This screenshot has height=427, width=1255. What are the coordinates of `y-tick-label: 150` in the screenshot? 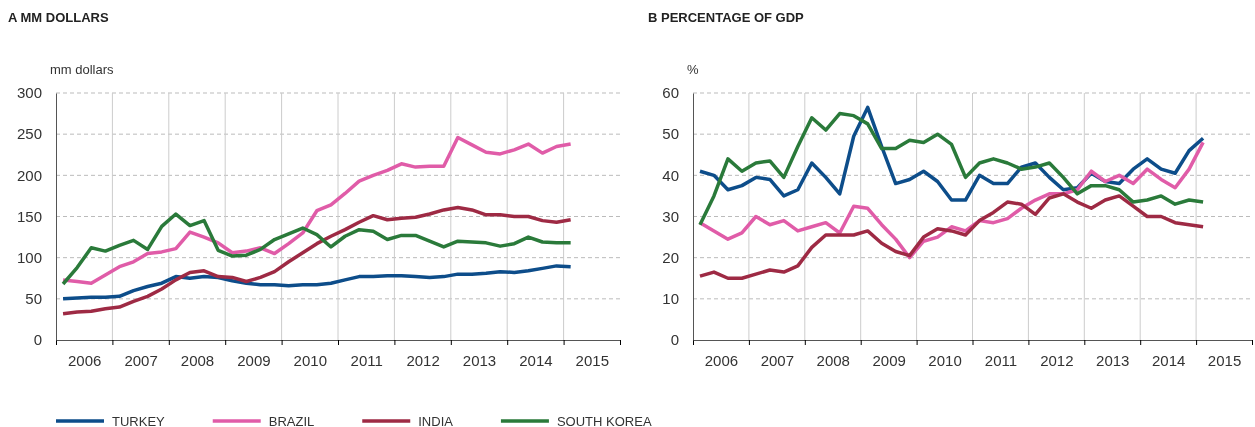 It's located at (29, 216).